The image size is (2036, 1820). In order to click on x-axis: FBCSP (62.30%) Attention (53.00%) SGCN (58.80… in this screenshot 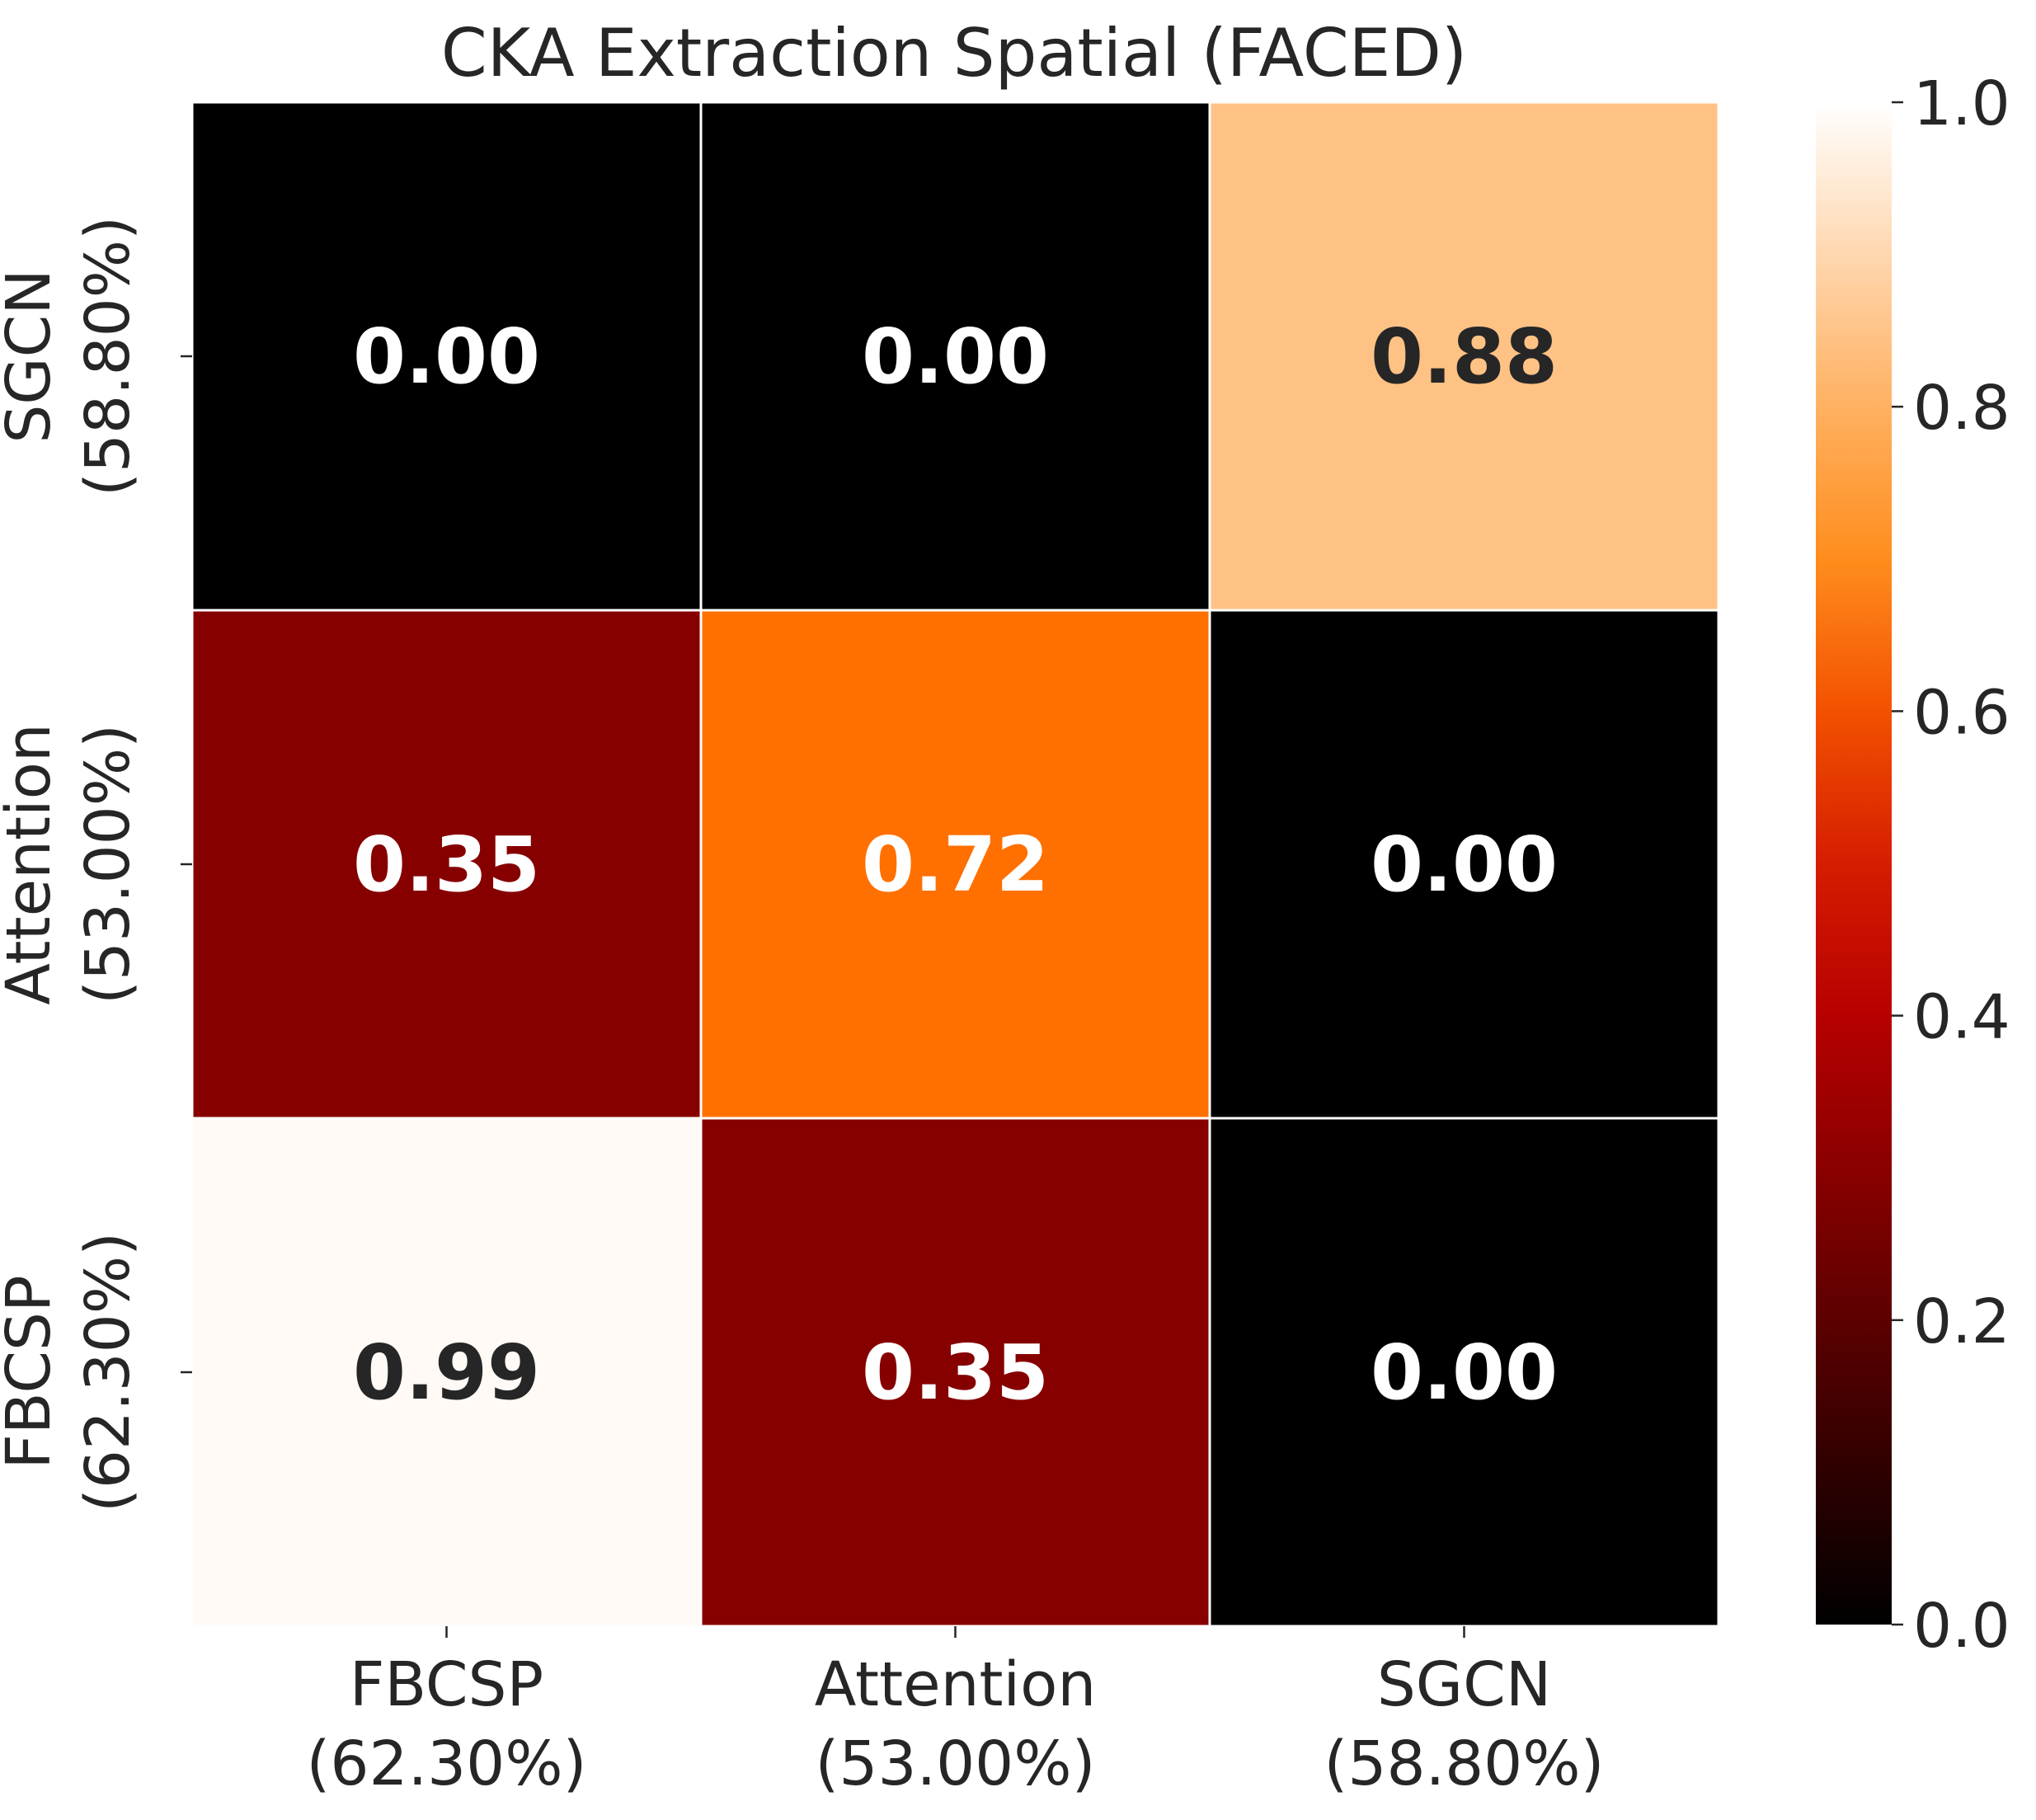, I will do `click(956, 1712)`.